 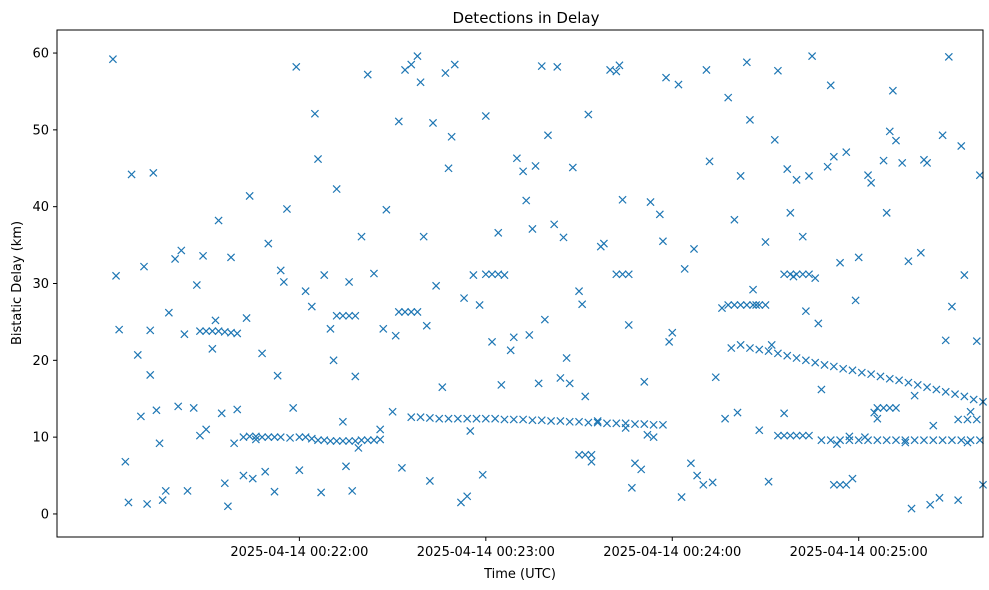 What do you see at coordinates (40, 130) in the screenshot?
I see `y-tick-label: 50` at bounding box center [40, 130].